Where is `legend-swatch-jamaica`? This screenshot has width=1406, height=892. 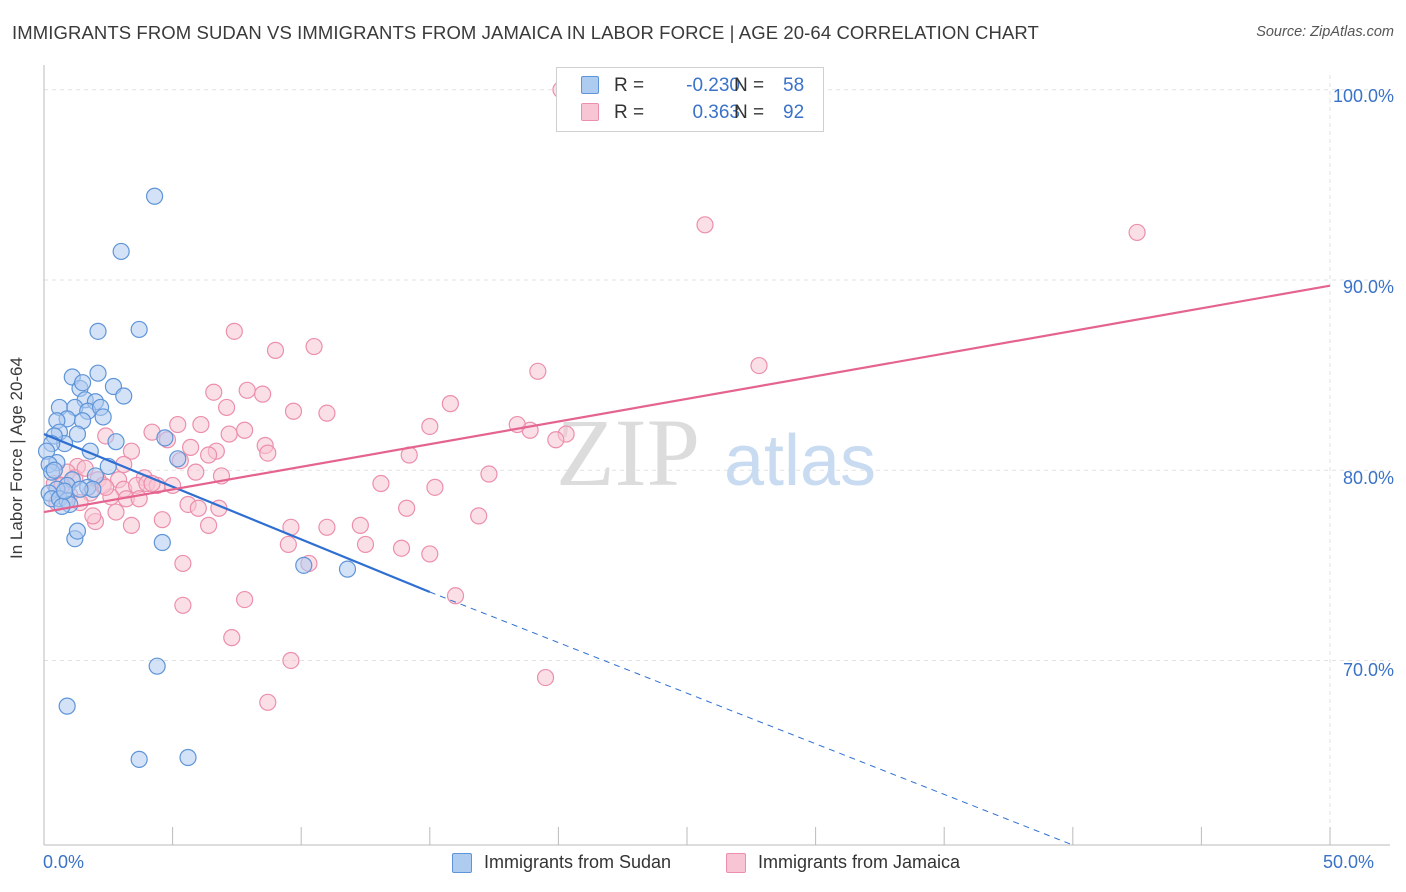
legend-swatch-jamaica is located at coordinates (590, 112).